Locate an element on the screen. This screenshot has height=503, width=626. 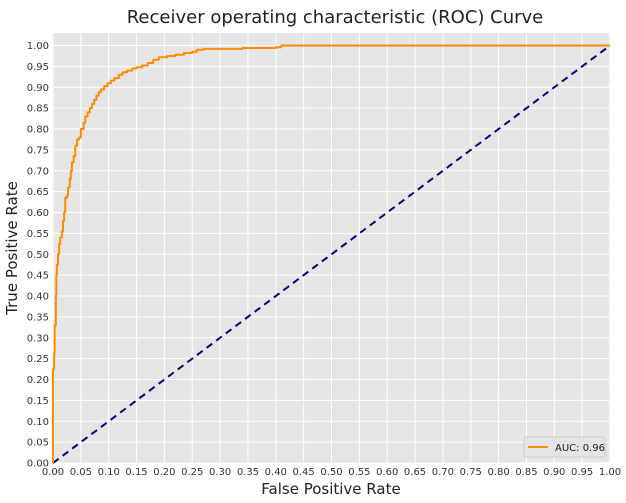
x-tick-label: 0.00 is located at coordinates (53, 472).